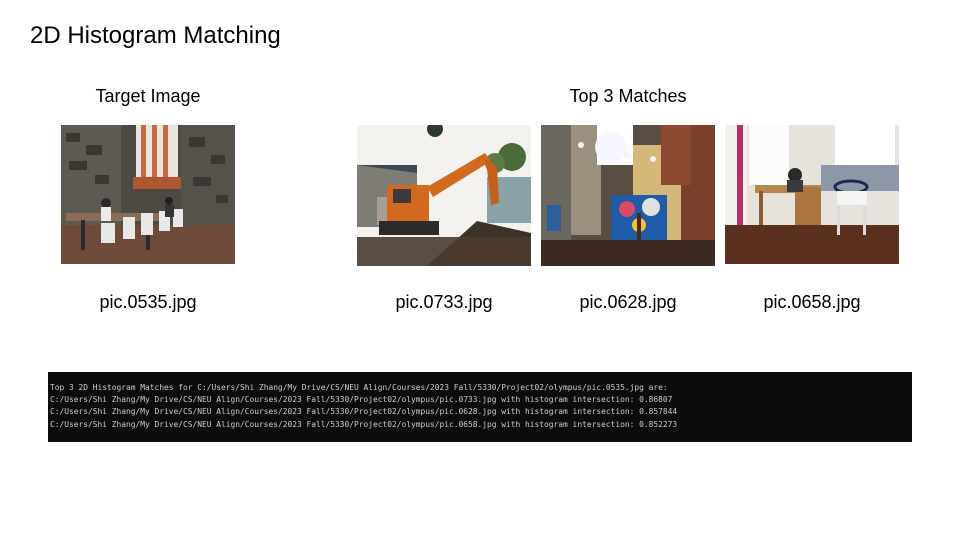  What do you see at coordinates (628, 96) in the screenshot?
I see `top-matches-label: Top 3 Matches` at bounding box center [628, 96].